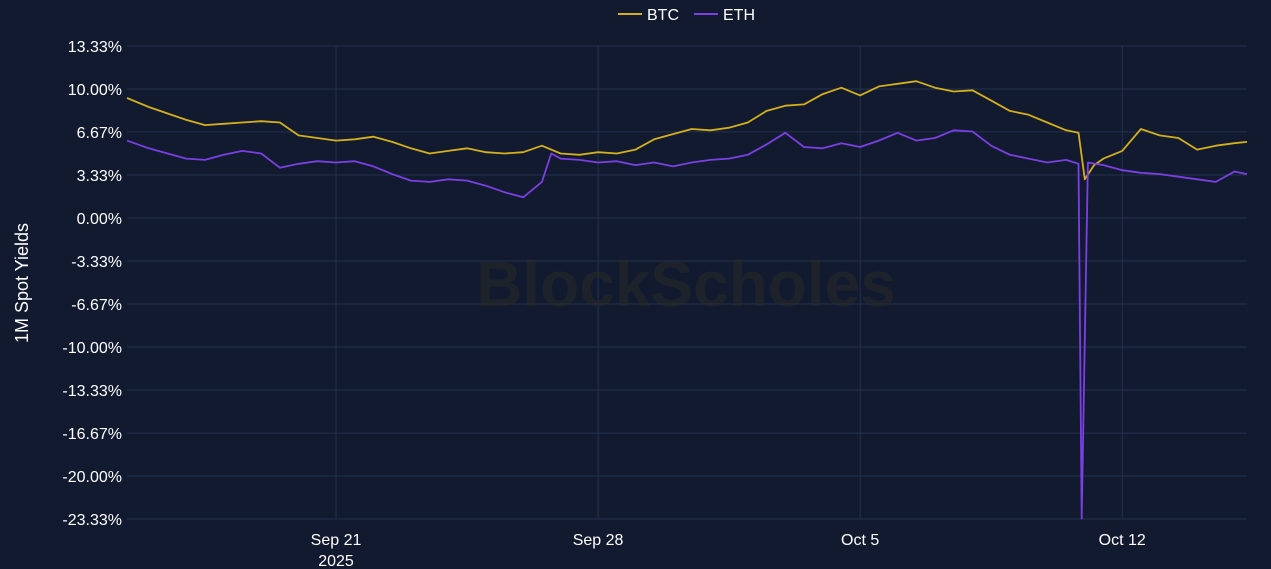 This screenshot has height=569, width=1271. What do you see at coordinates (92, 520) in the screenshot?
I see `y-tick-label: -23.33%` at bounding box center [92, 520].